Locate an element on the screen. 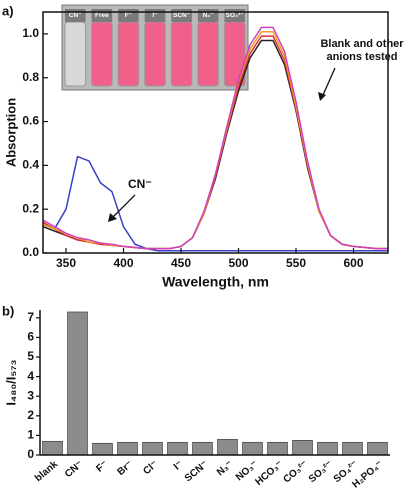 The width and height of the screenshot is (408, 500). x-tick-label: 400 is located at coordinates (123, 263).